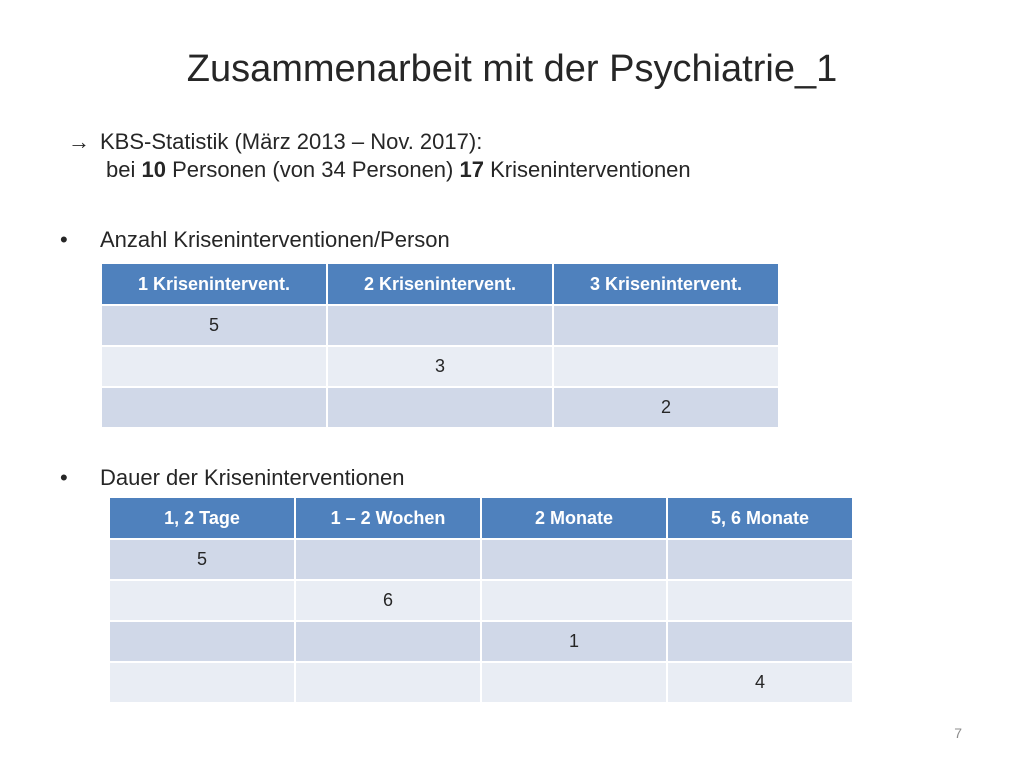  I want to click on intro-heading: KBS-Statistik (März 2013 – Nov. 2017):, so click(291, 141).